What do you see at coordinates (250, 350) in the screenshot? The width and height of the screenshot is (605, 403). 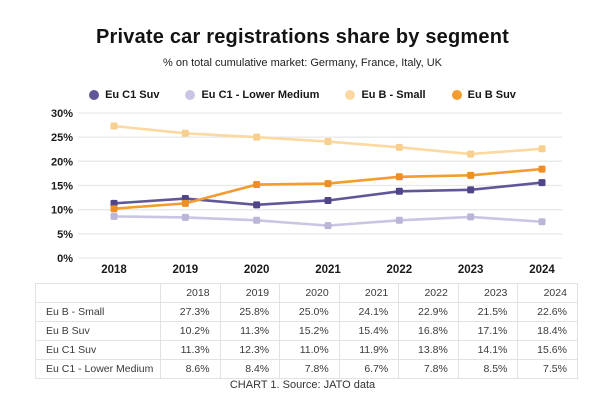 I see `table-cell-value: 12.3%` at bounding box center [250, 350].